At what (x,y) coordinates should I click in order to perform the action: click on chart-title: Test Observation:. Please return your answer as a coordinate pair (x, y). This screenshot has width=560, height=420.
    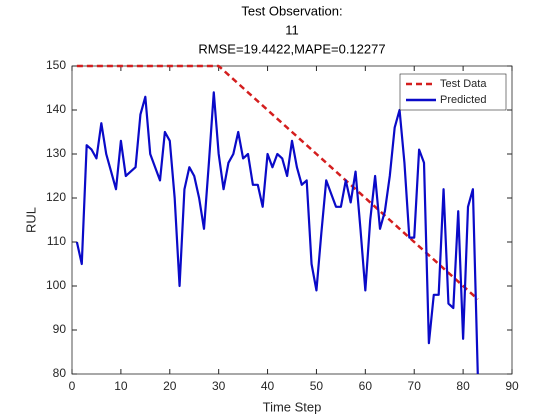
    Looking at the image, I should click on (291, 10).